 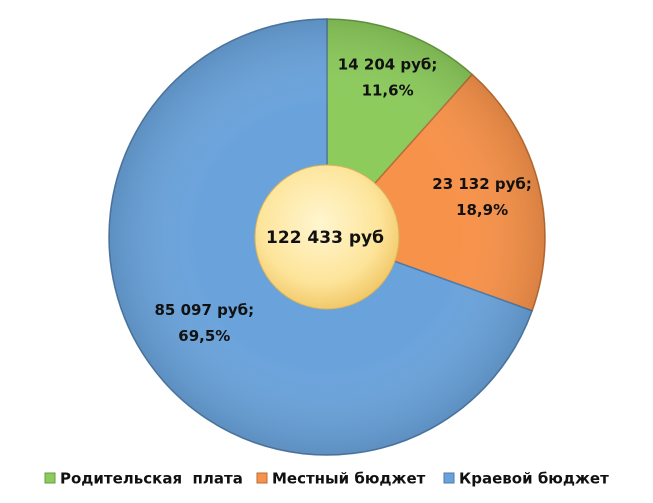 I want to click on legend-label: Местный бюджет, so click(x=349, y=479).